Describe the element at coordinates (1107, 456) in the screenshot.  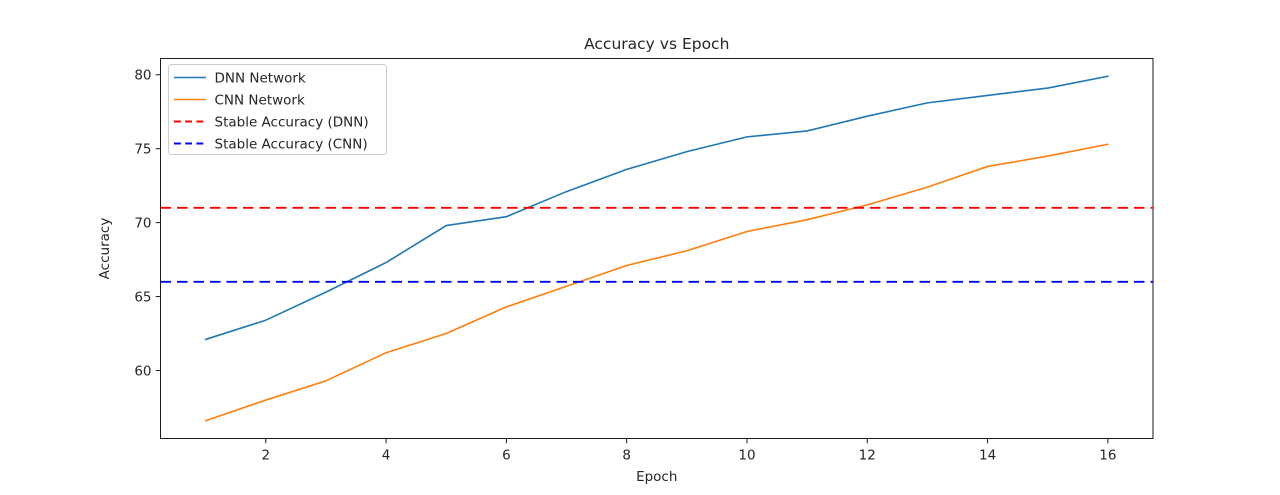
I see `x-tick-label: 16` at that location.